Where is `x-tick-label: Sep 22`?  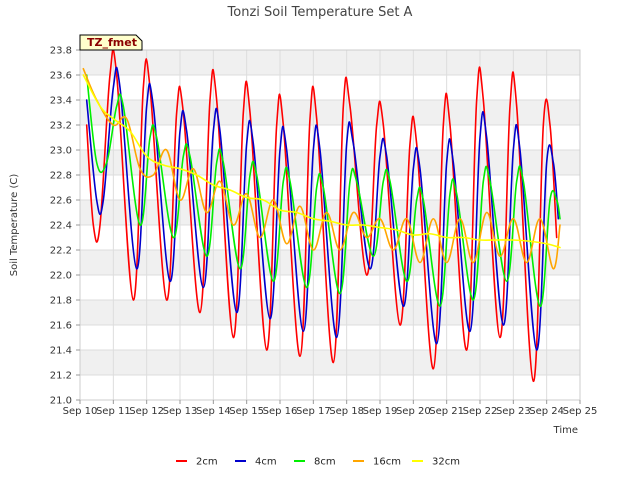
x-tick-label: Sep 22 is located at coordinates (480, 411).